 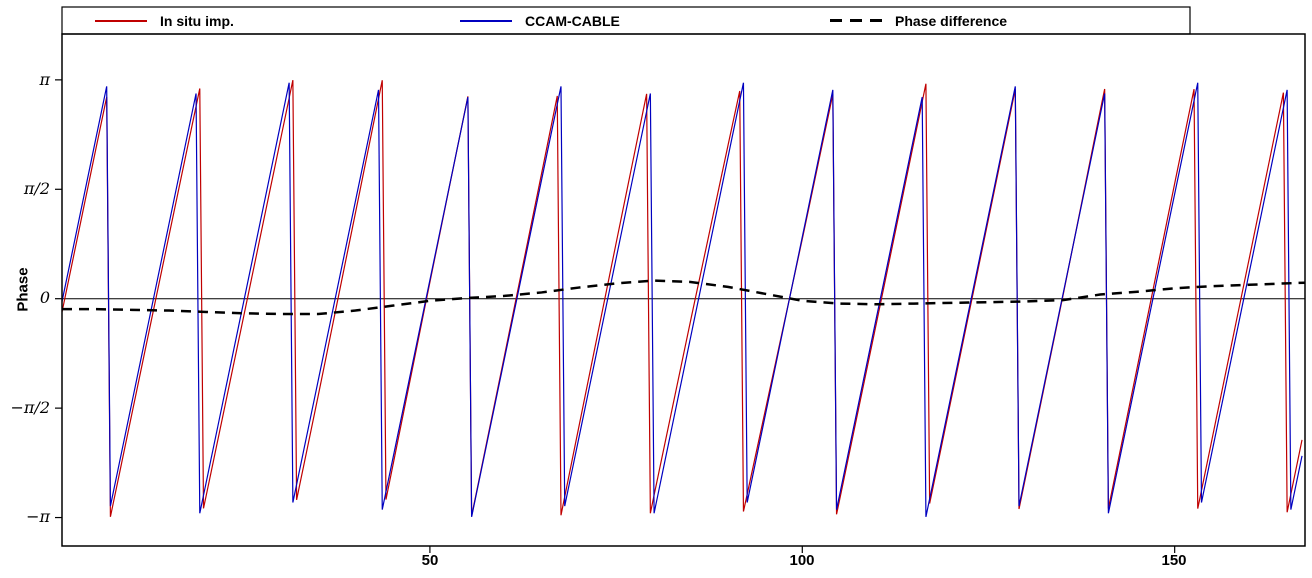 I want to click on red-line-sample-icon, so click(x=121, y=20).